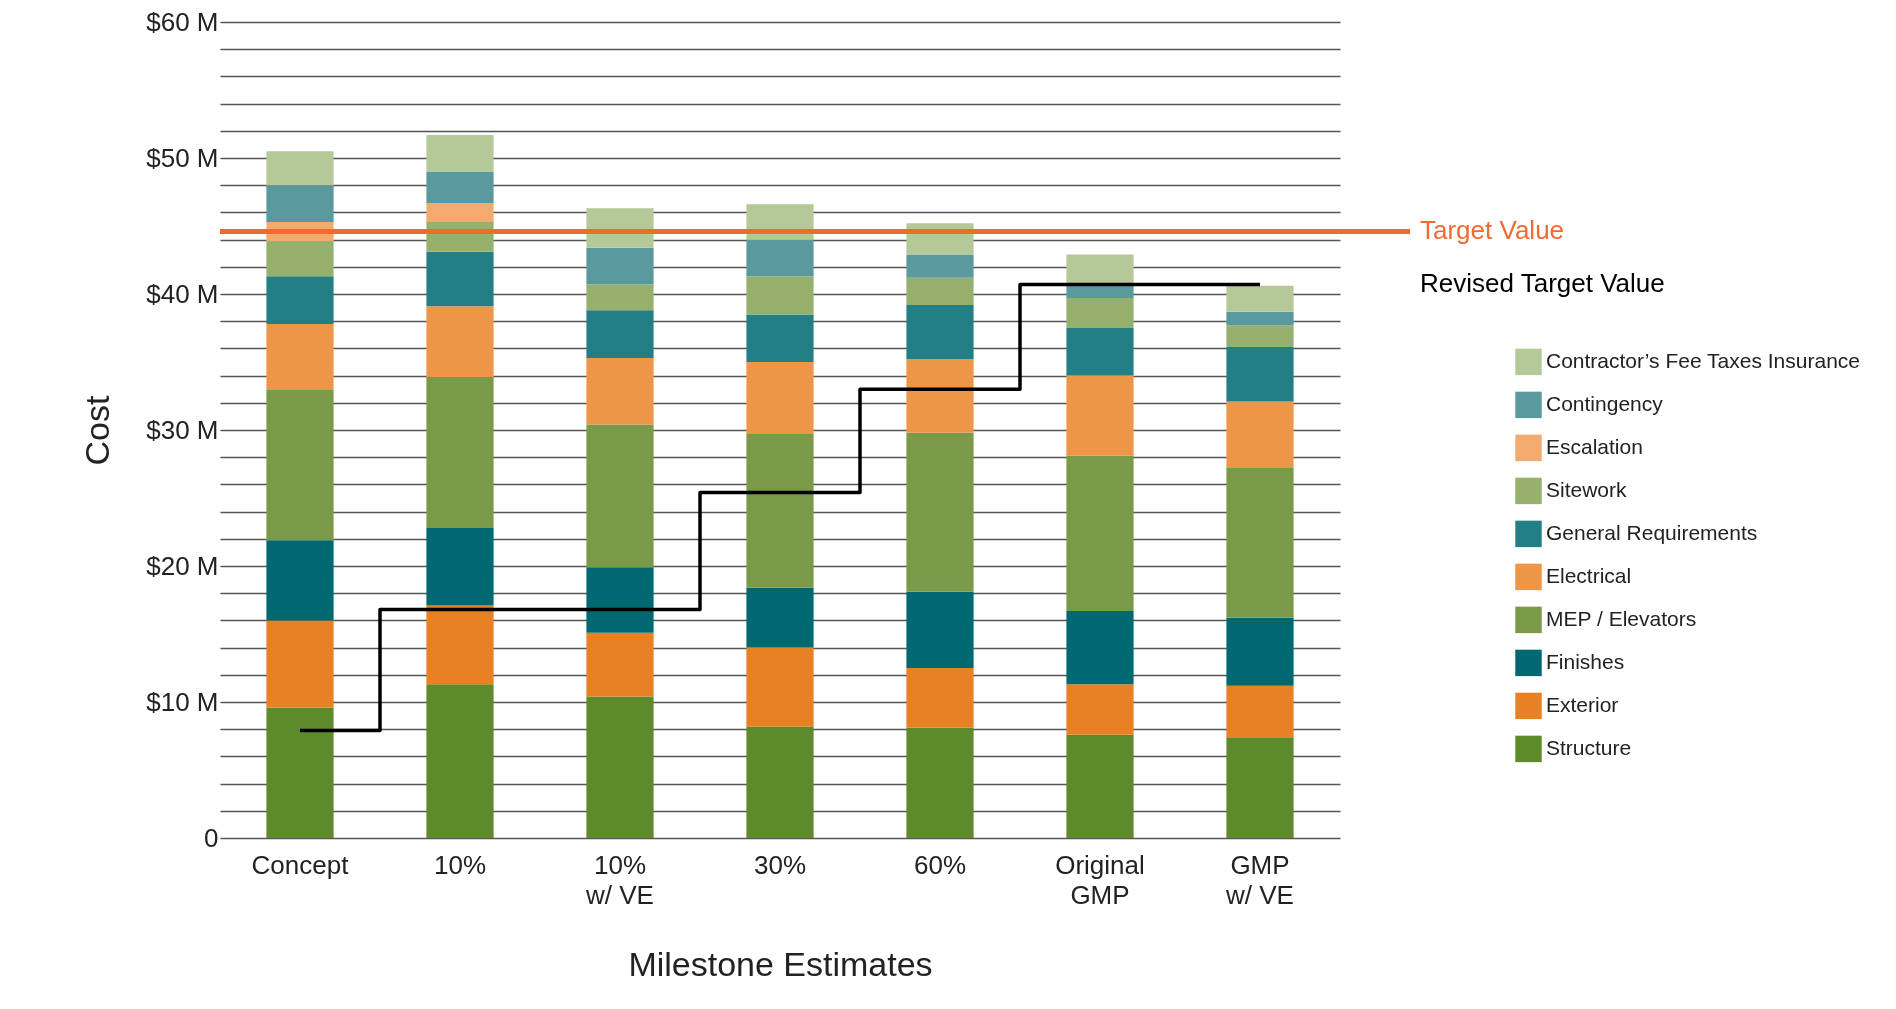 Image resolution: width=1896 pixels, height=1009 pixels. I want to click on legend-label: General Requirements, so click(1652, 532).